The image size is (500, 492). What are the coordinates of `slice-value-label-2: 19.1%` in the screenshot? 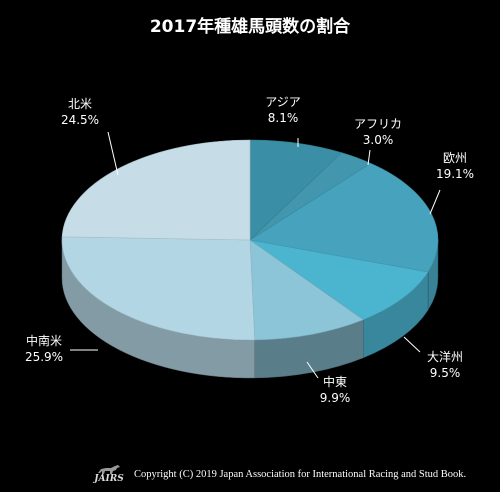 It's located at (455, 174).